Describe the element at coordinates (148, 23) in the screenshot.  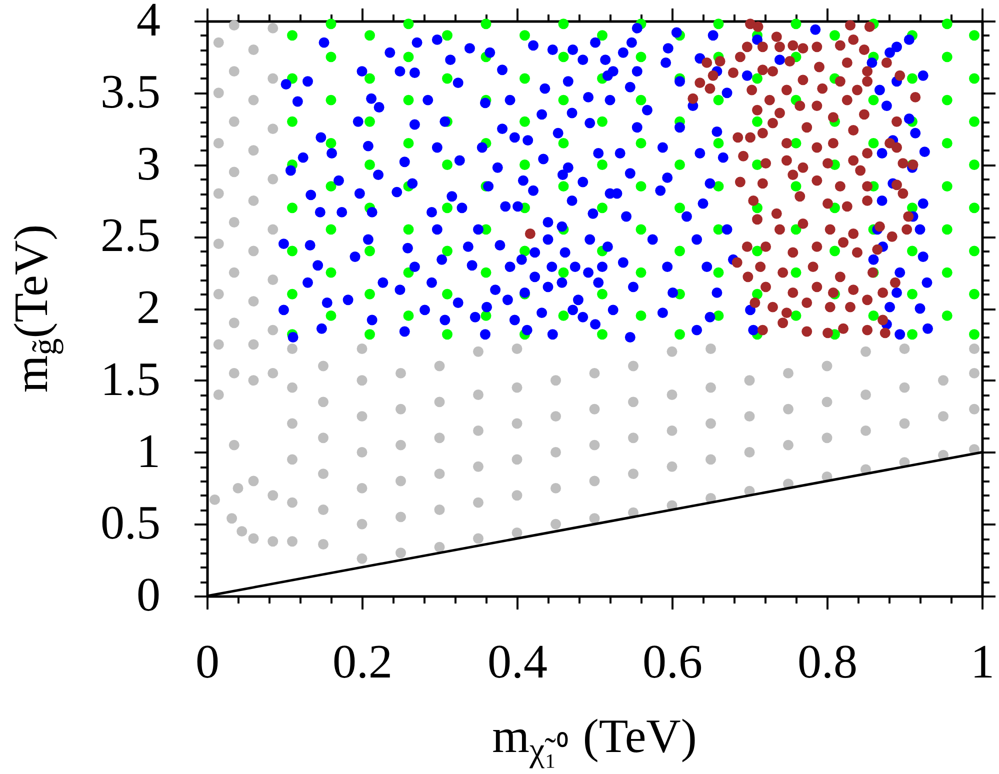
I see `y-tick-label: 4` at that location.